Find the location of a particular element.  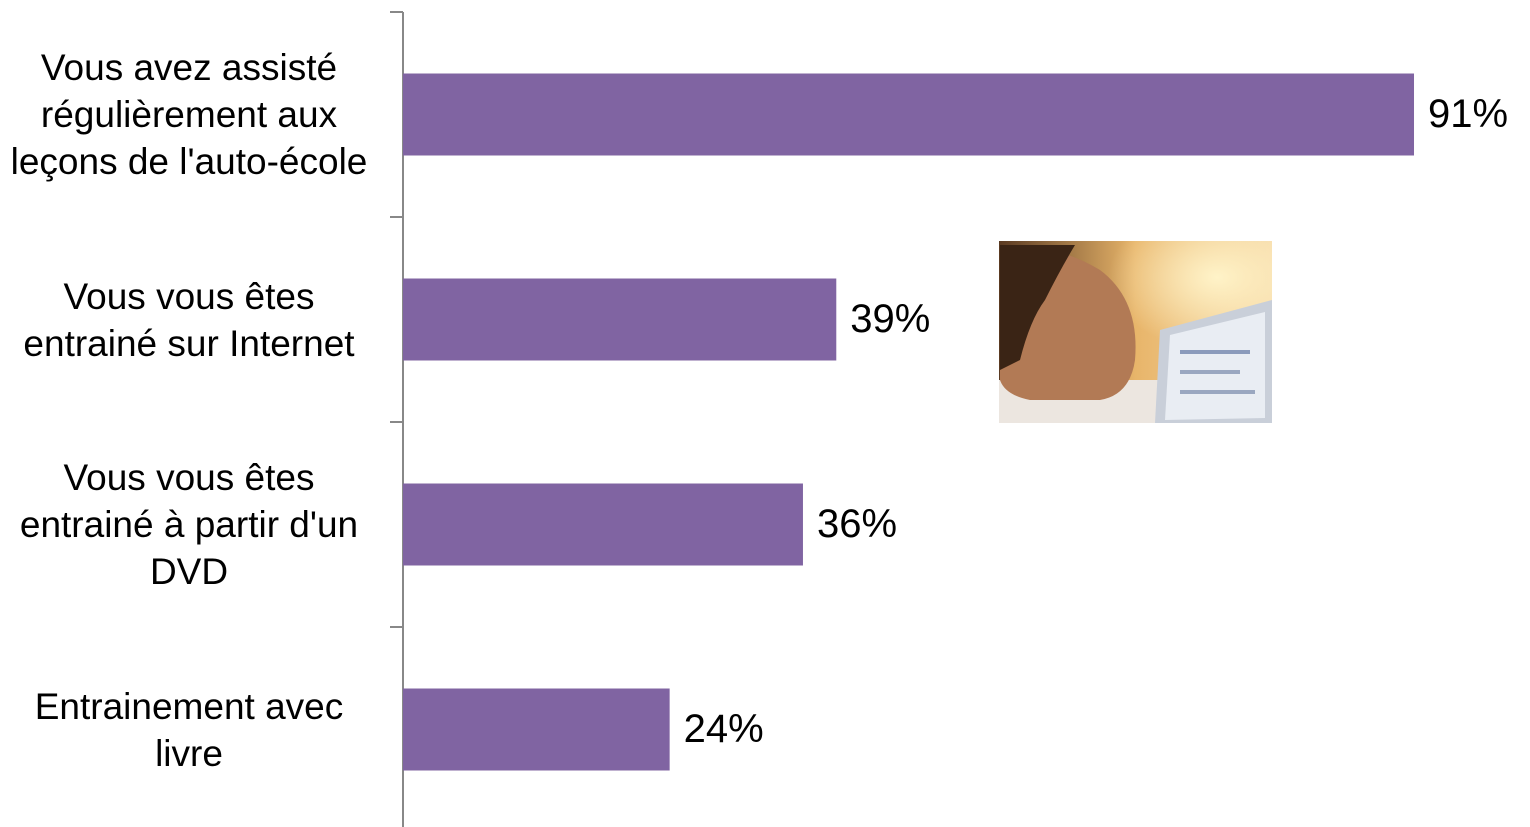

category-label: Vous vous êtes entrainé sur Internet is located at coordinates (189, 319).